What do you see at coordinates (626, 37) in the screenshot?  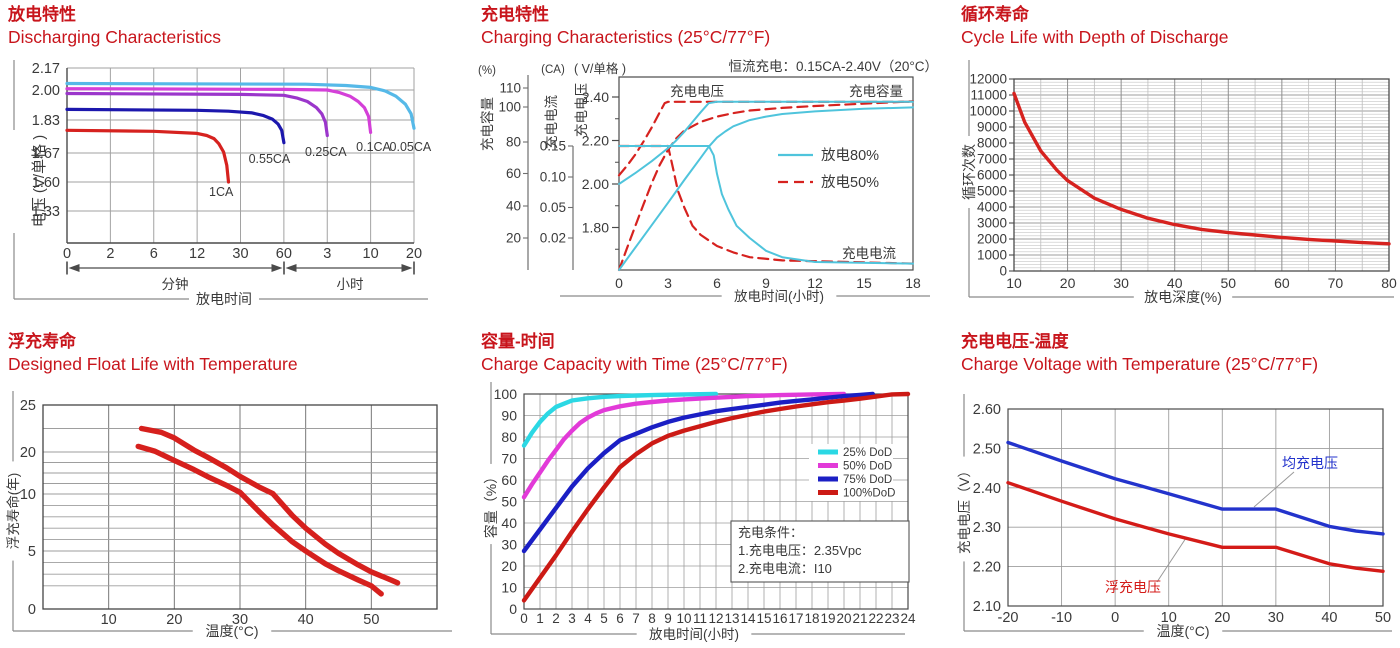 I see `chart-title-en: Charging Characteristics (25°C/77°F)` at bounding box center [626, 37].